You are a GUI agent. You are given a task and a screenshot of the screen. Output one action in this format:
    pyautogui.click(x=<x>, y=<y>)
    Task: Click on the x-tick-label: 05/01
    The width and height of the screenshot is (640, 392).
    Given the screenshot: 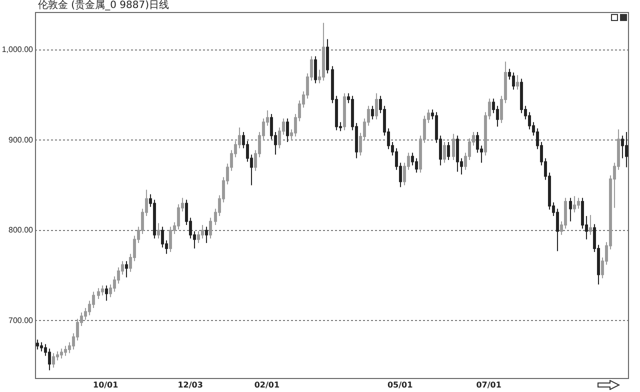 What is the action you would take?
    pyautogui.click(x=400, y=385)
    